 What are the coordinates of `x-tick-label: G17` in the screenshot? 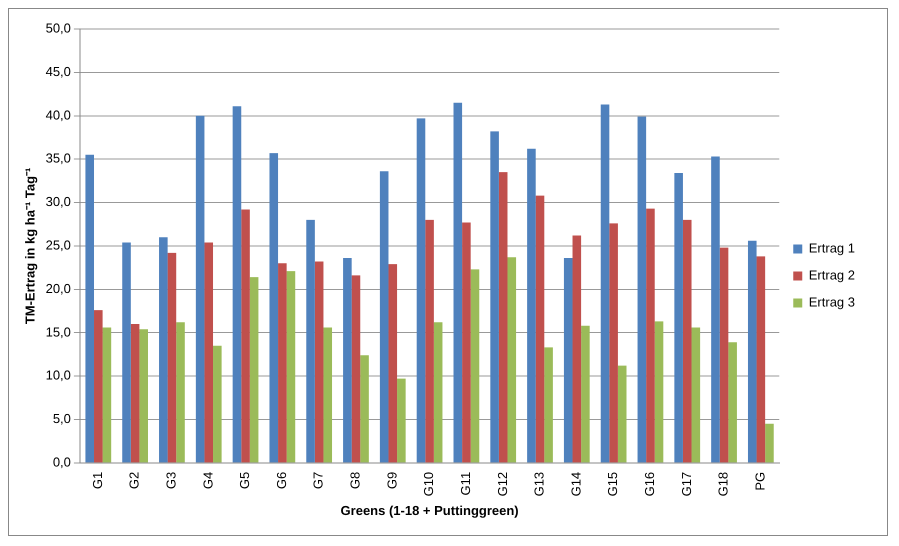 It's located at (686, 484).